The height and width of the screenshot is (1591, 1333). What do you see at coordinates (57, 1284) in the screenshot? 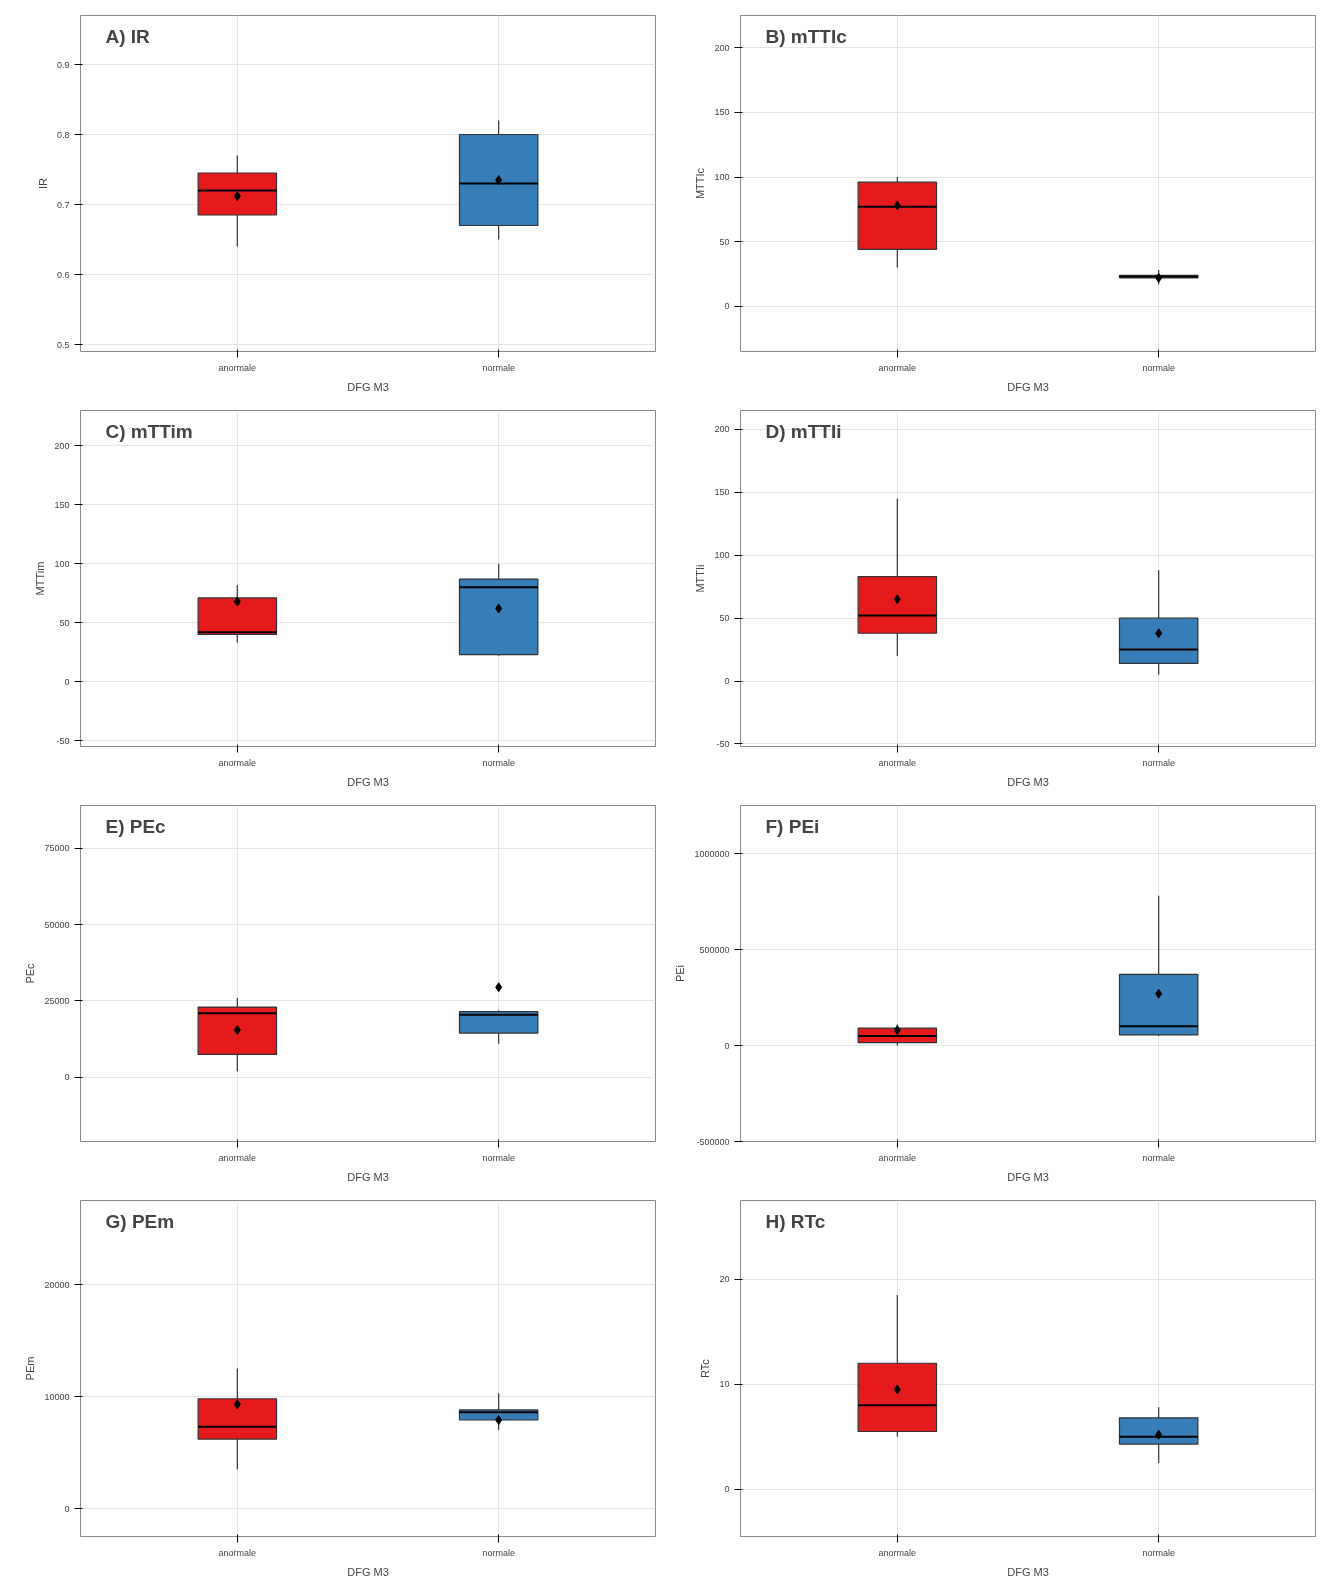
I see `y-tick-label: 20000` at bounding box center [57, 1284].